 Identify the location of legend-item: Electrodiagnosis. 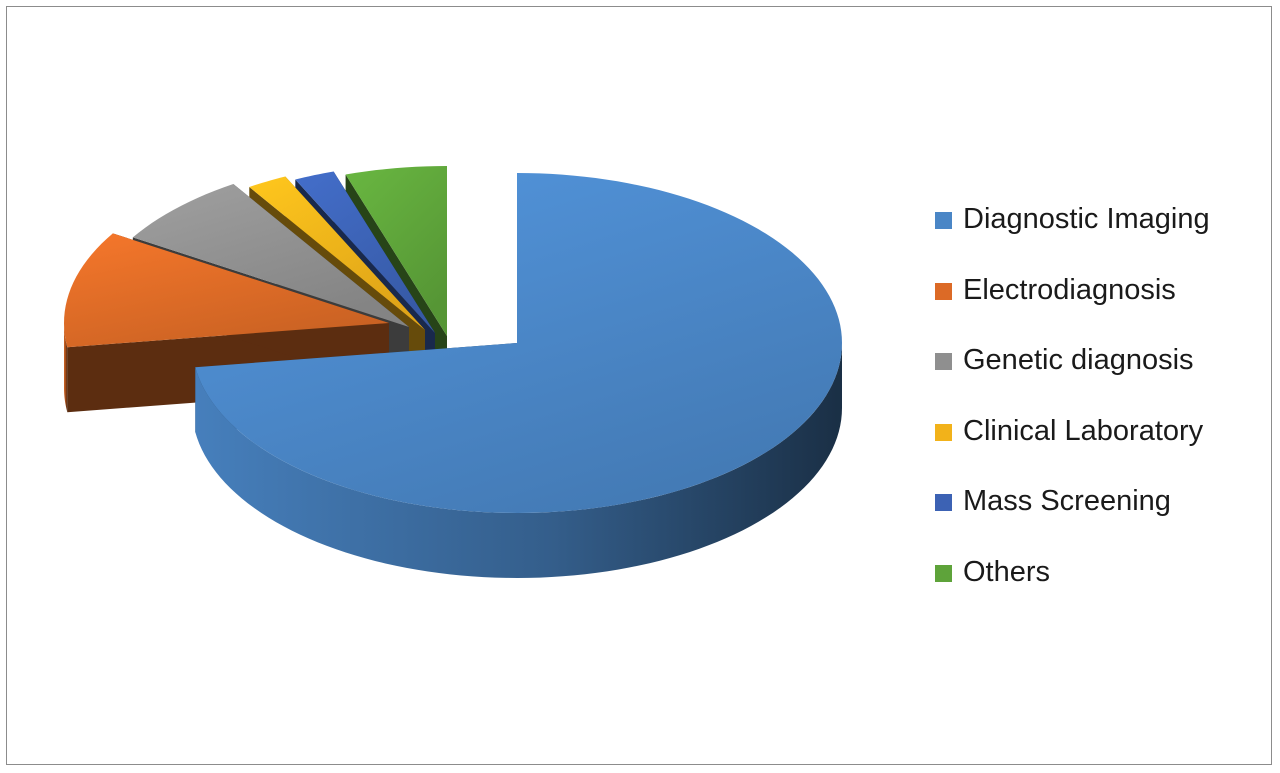
(1105, 301).